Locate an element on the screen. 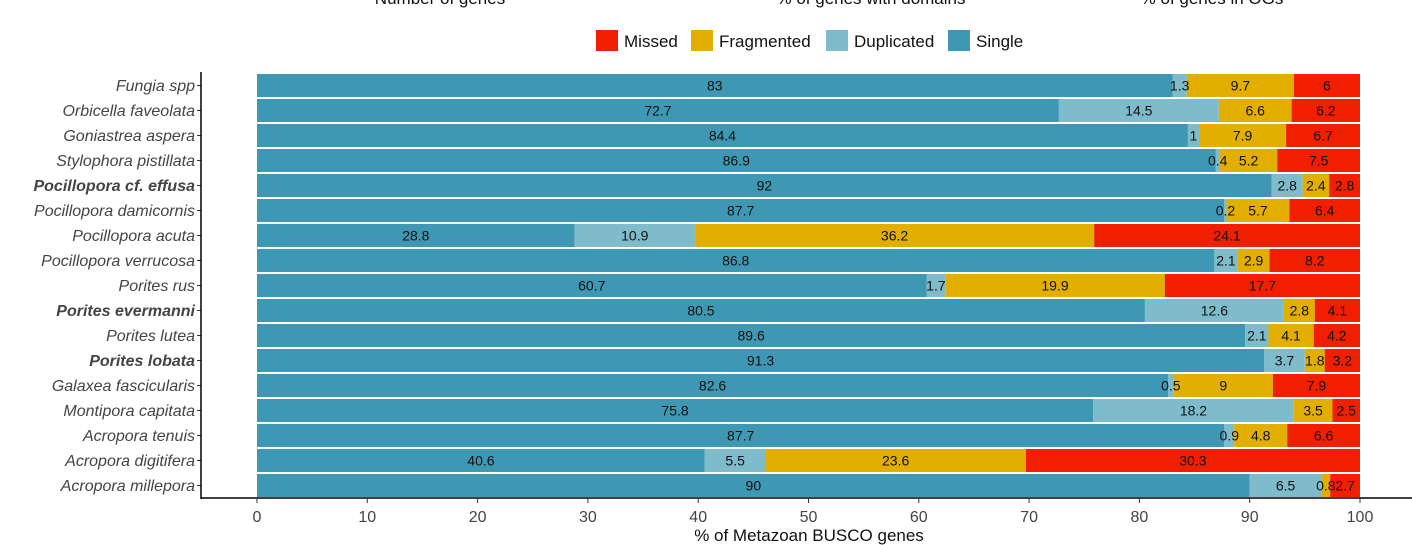  bar-stylophora-pistillata-fragmented is located at coordinates (1248, 160).